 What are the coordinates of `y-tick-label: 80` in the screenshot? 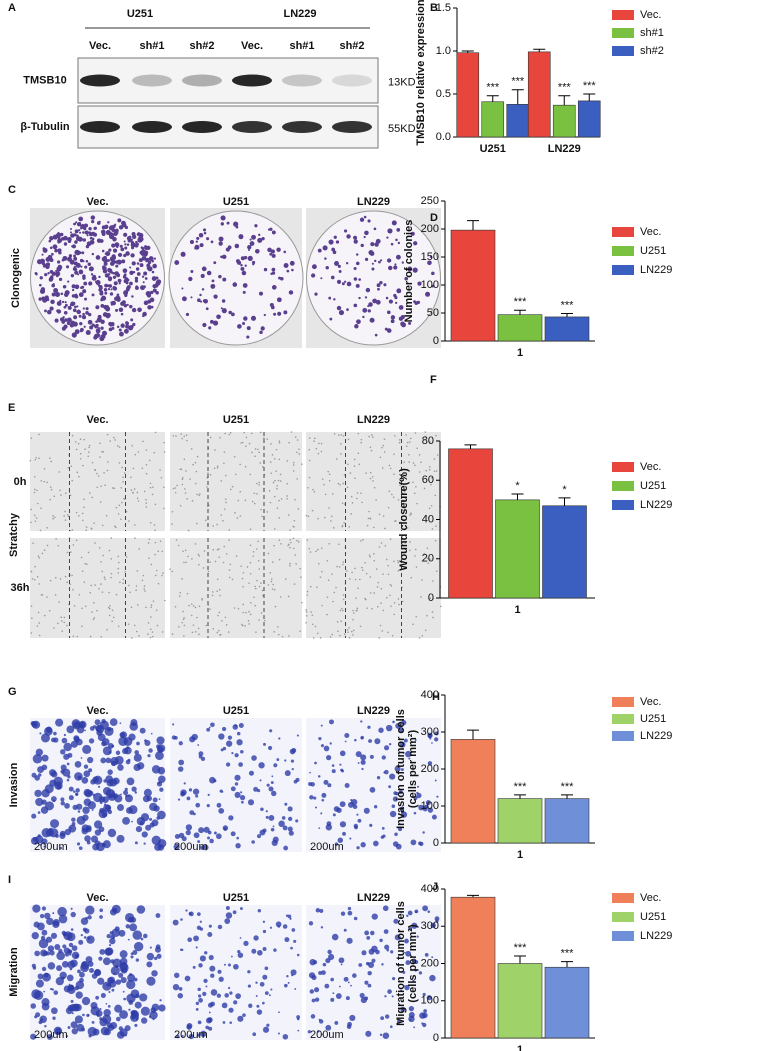 It's located at (428, 441).